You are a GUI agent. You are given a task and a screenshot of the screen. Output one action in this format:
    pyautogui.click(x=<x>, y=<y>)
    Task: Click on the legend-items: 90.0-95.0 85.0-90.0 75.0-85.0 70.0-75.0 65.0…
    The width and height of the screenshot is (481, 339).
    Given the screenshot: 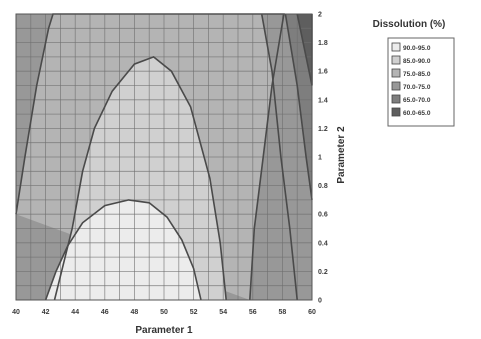 What is the action you would take?
    pyautogui.click(x=411, y=79)
    